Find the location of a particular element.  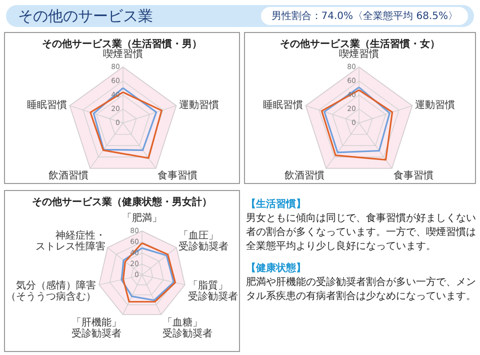

spoke-label: 「肝機能」受診勧奨者 is located at coordinates (97, 328).